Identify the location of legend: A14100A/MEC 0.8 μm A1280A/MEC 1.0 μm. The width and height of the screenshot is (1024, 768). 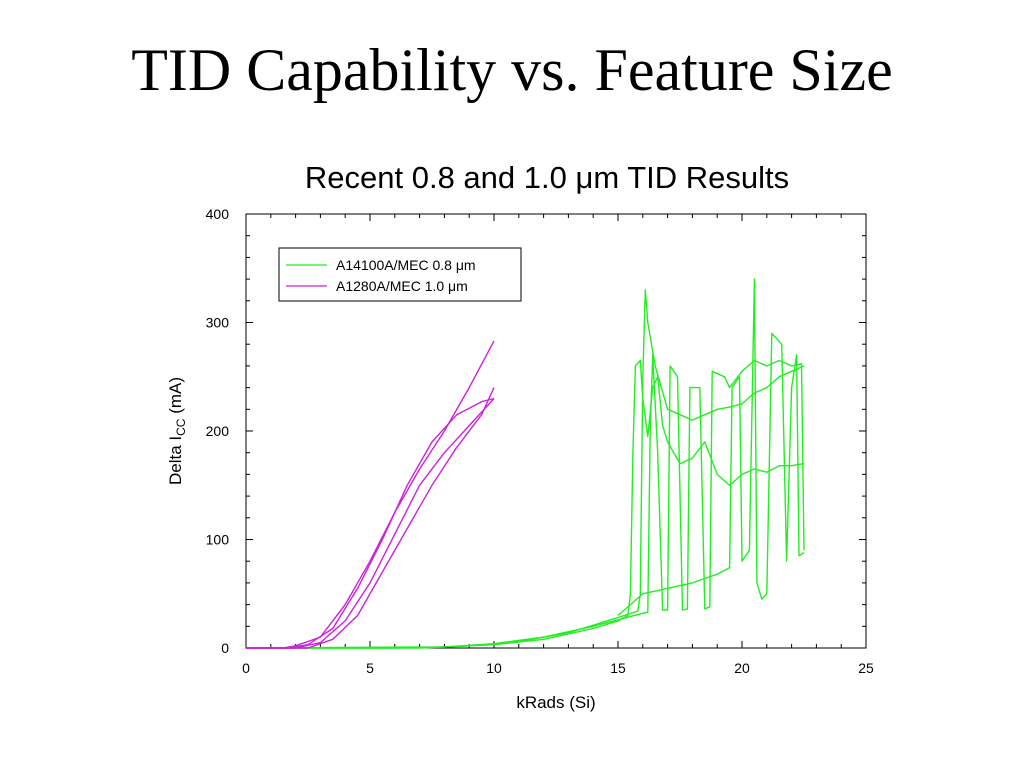
(400, 274).